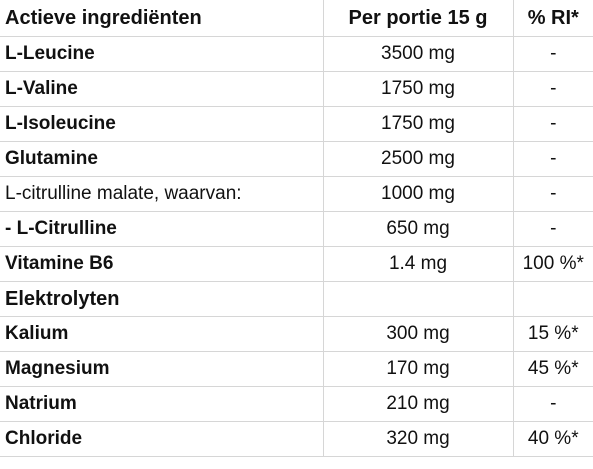 This screenshot has width=593, height=469. I want to click on table-row: - L-Citrulline 650 mg -, so click(296, 229).